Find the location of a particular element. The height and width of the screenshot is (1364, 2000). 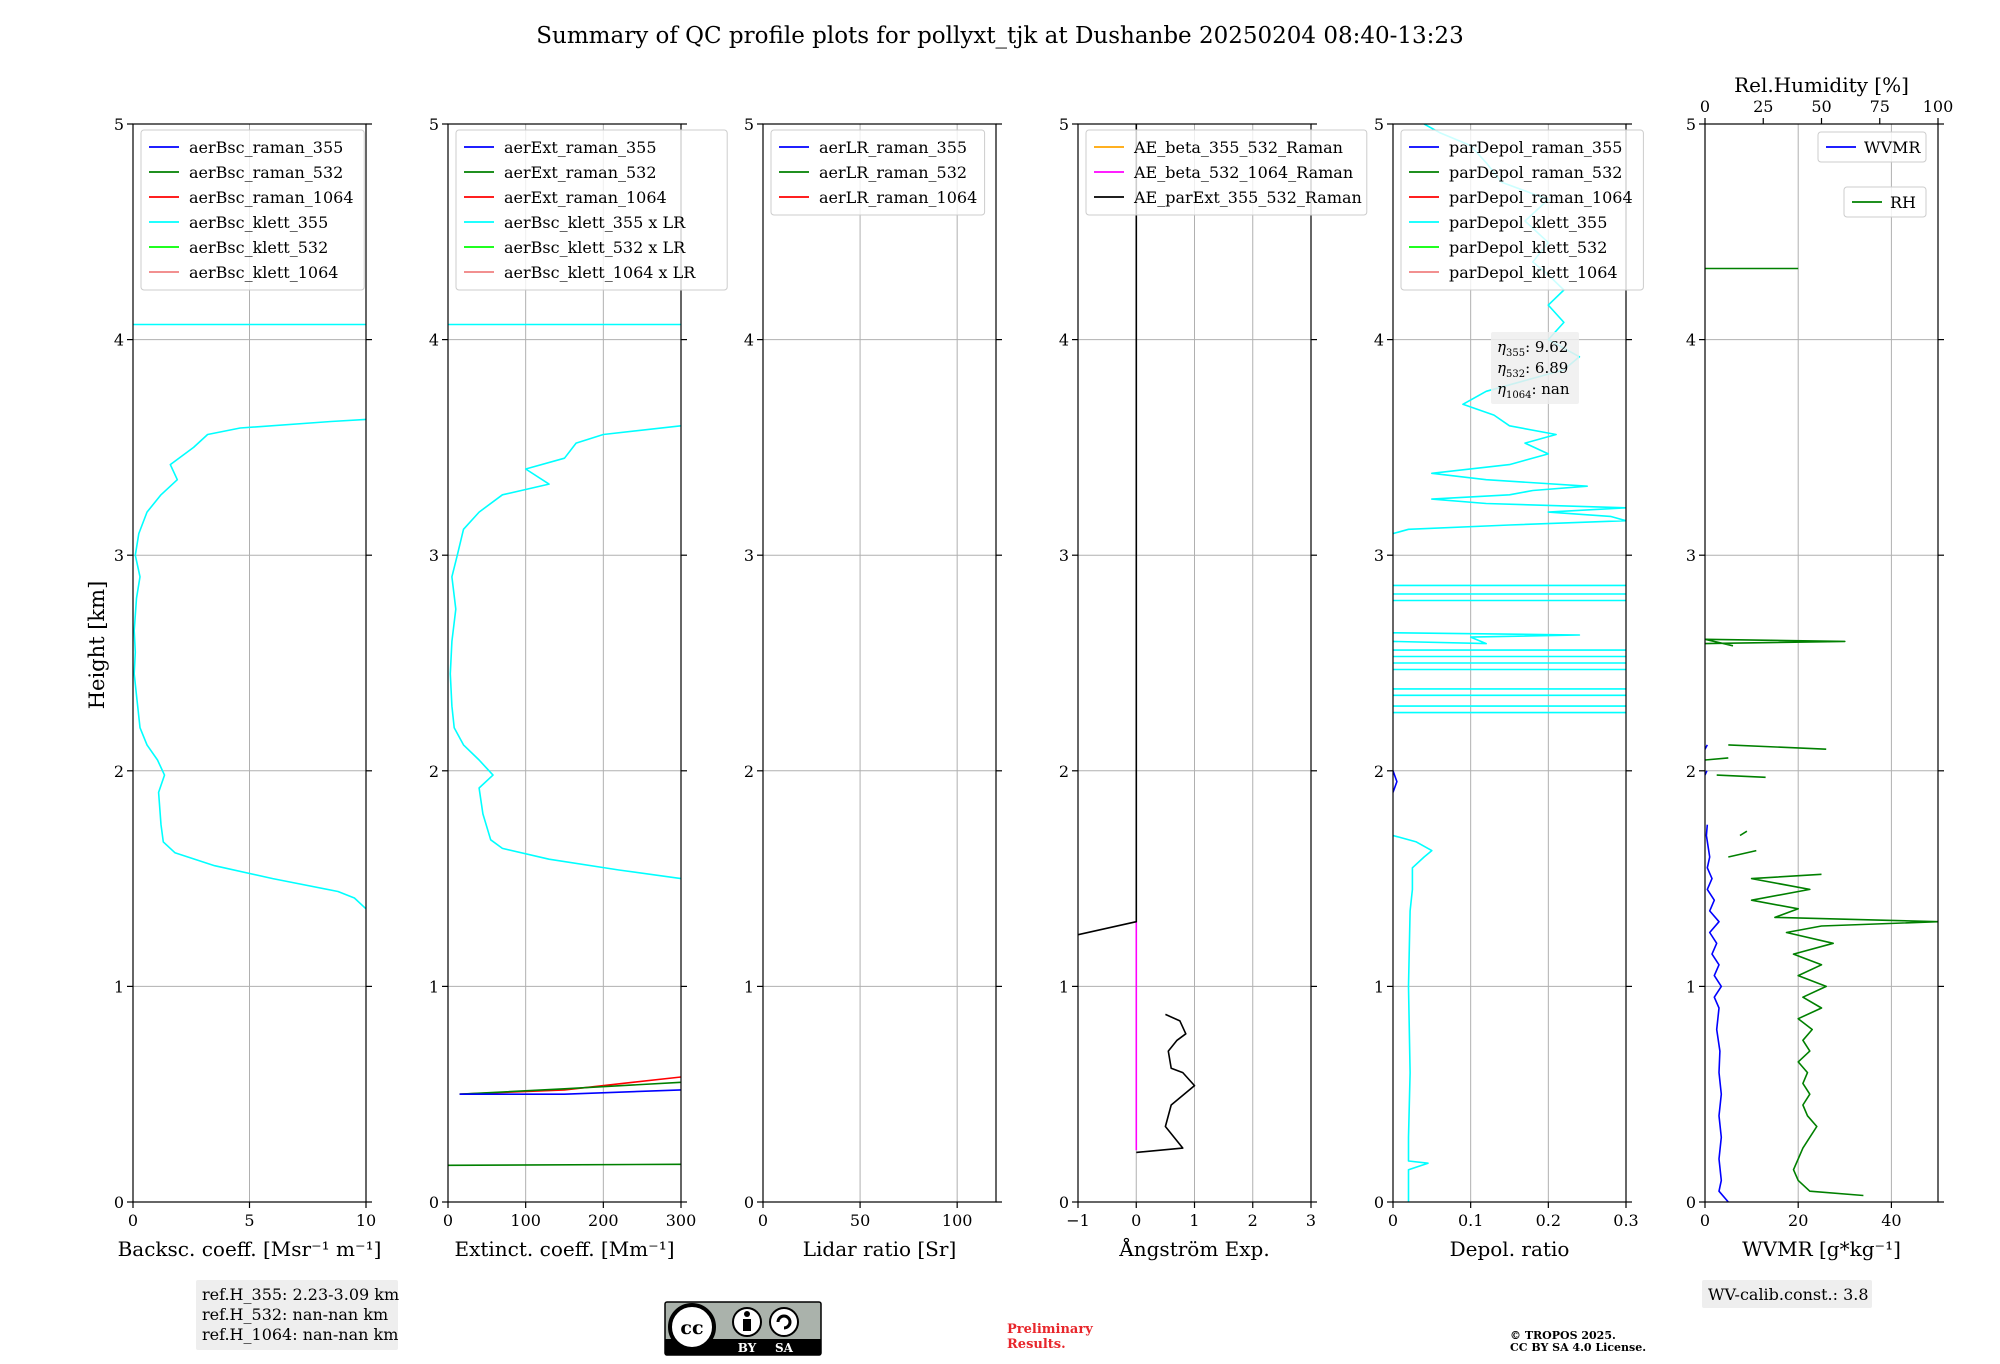

x-tick-label: 40 is located at coordinates (1891, 1220).